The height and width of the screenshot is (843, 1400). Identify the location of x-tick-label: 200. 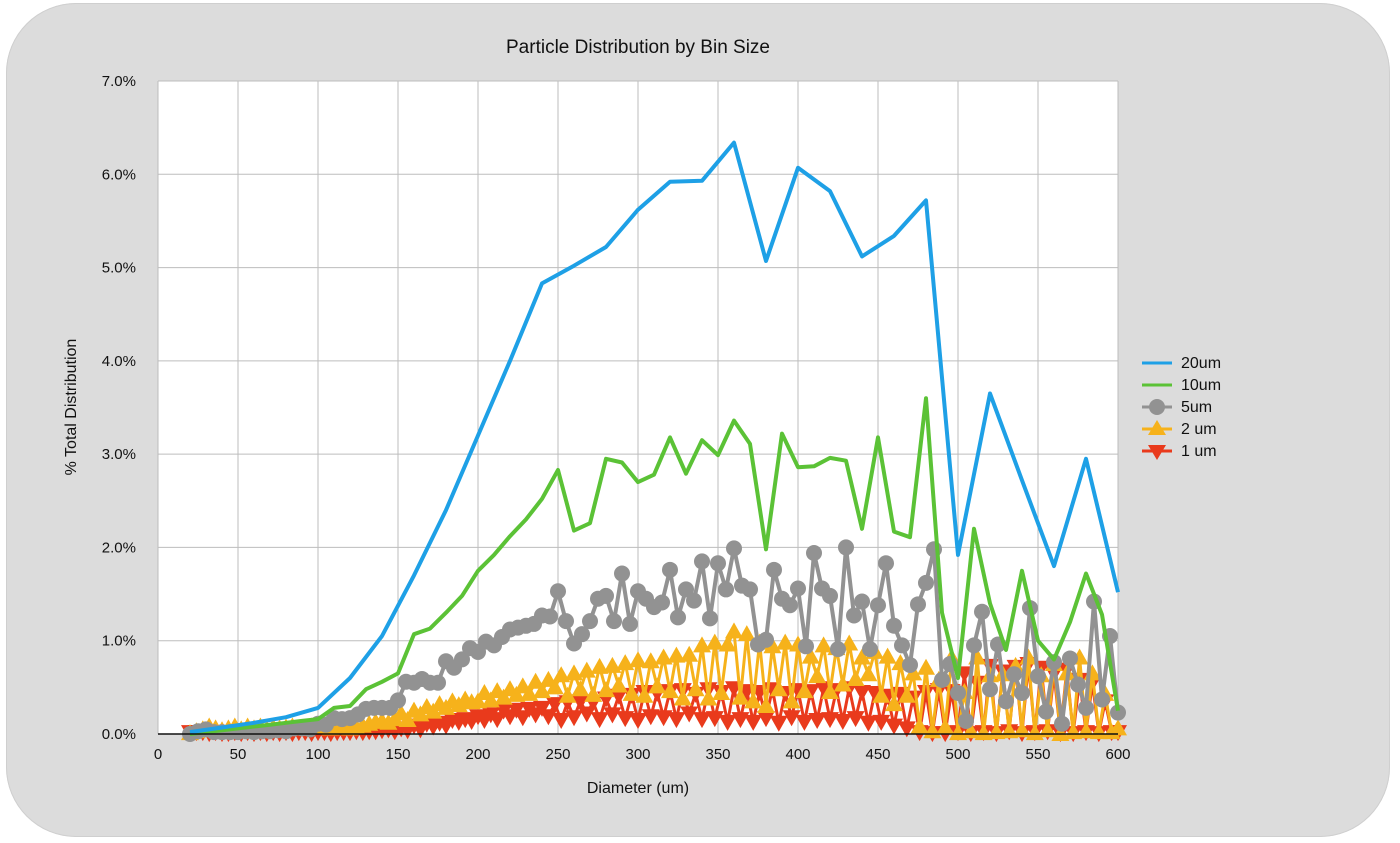
(477, 754).